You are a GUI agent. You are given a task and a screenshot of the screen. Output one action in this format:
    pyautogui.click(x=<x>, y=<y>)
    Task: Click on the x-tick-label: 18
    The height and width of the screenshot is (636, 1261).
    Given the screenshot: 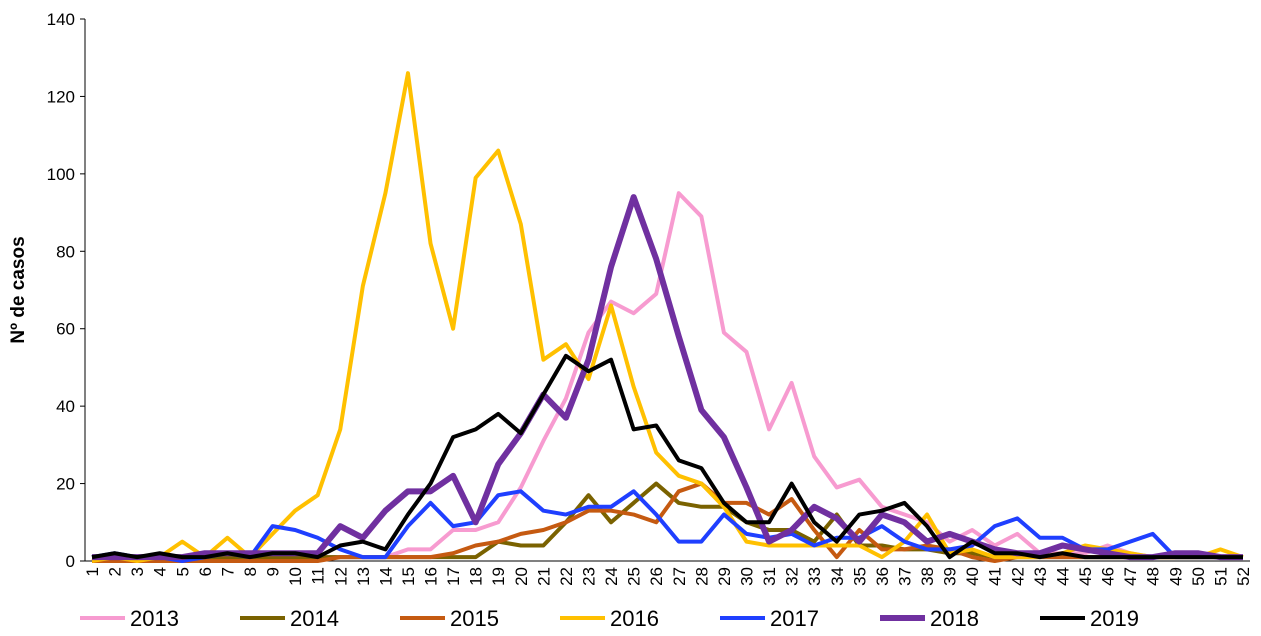 What is the action you would take?
    pyautogui.click(x=476, y=576)
    